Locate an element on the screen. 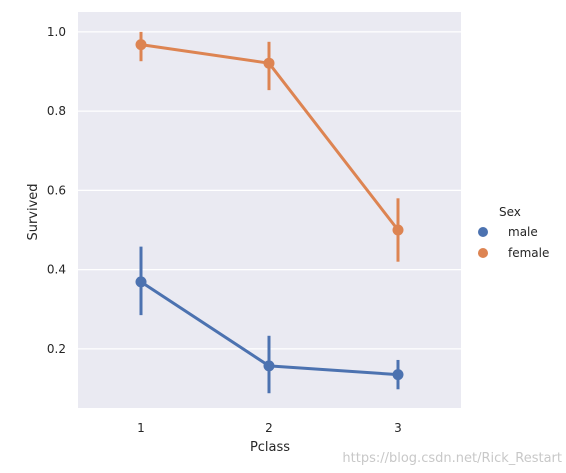 The height and width of the screenshot is (473, 566). watermark-text: https://blog.csdn.net/Rick_Restart is located at coordinates (452, 458).